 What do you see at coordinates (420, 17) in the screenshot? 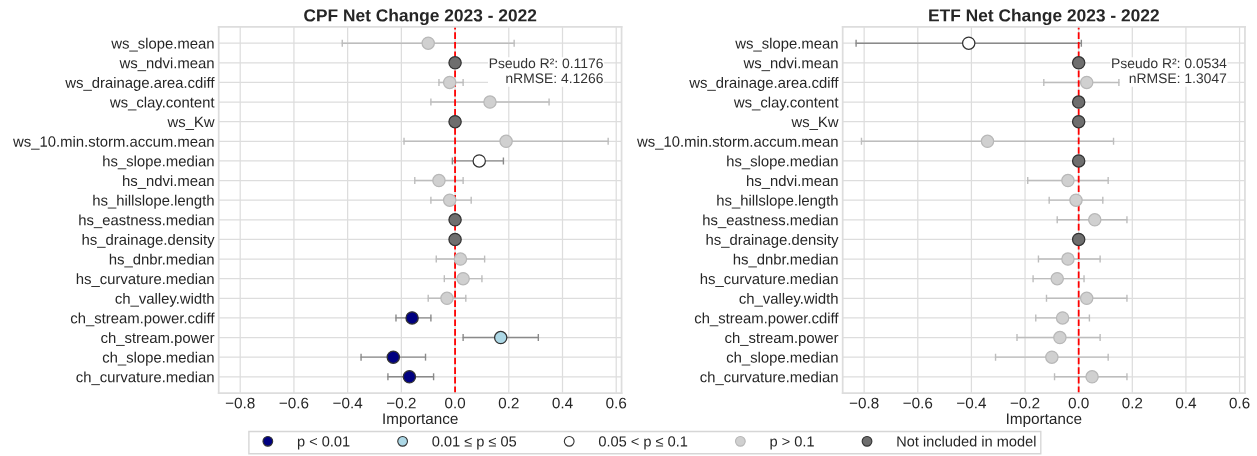
I see `chart-title: CPF Net Change 2023 - 2022` at bounding box center [420, 17].